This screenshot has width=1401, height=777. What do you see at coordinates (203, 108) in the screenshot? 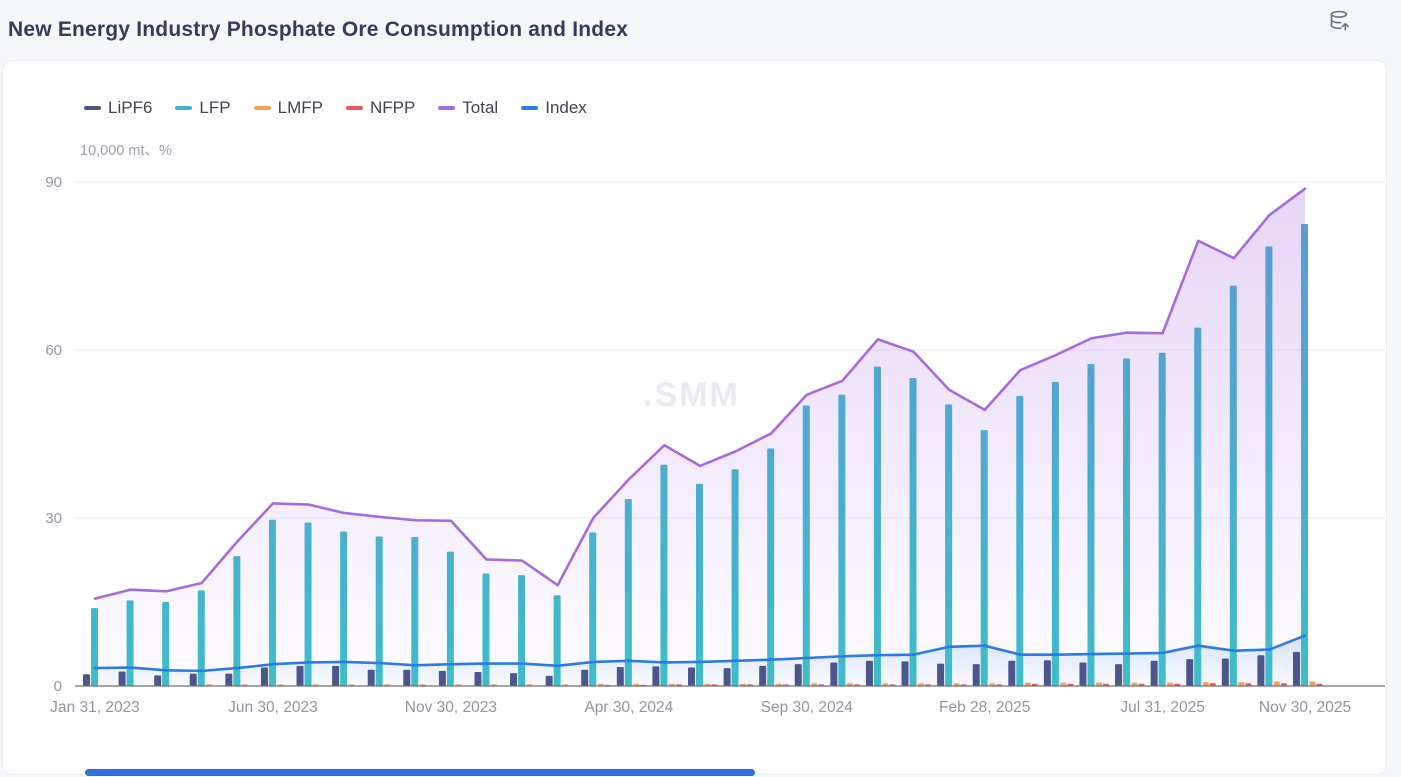
I see `legend-item-lfp: LFP` at bounding box center [203, 108].